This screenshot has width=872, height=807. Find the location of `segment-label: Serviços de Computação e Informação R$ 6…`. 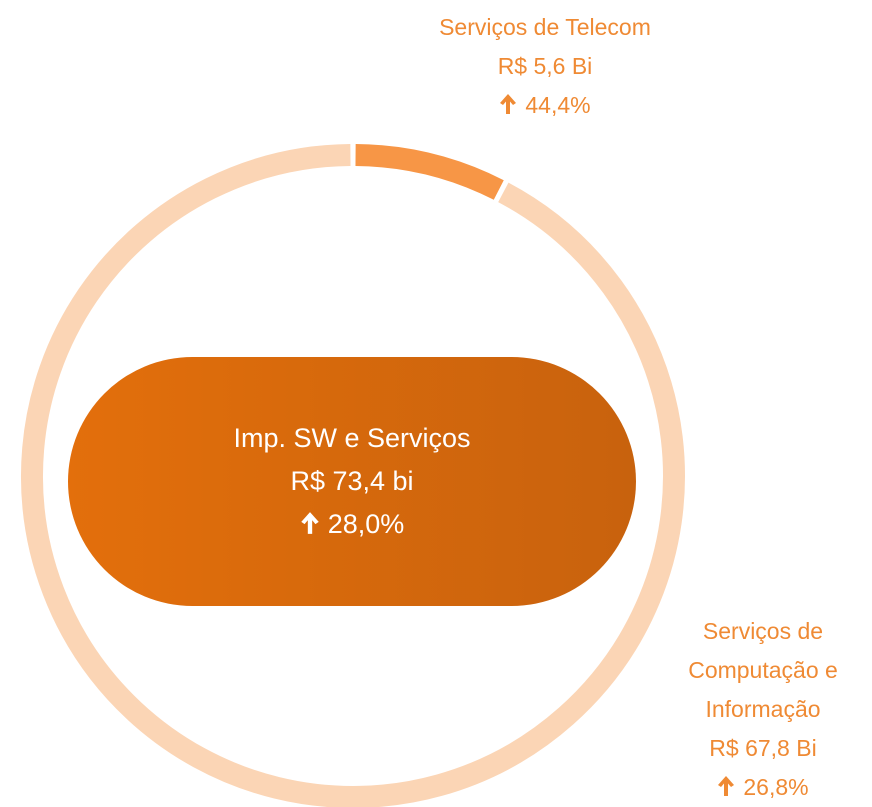

segment-label: Serviços de Computação e Informação R$ 6… is located at coordinates (763, 709).